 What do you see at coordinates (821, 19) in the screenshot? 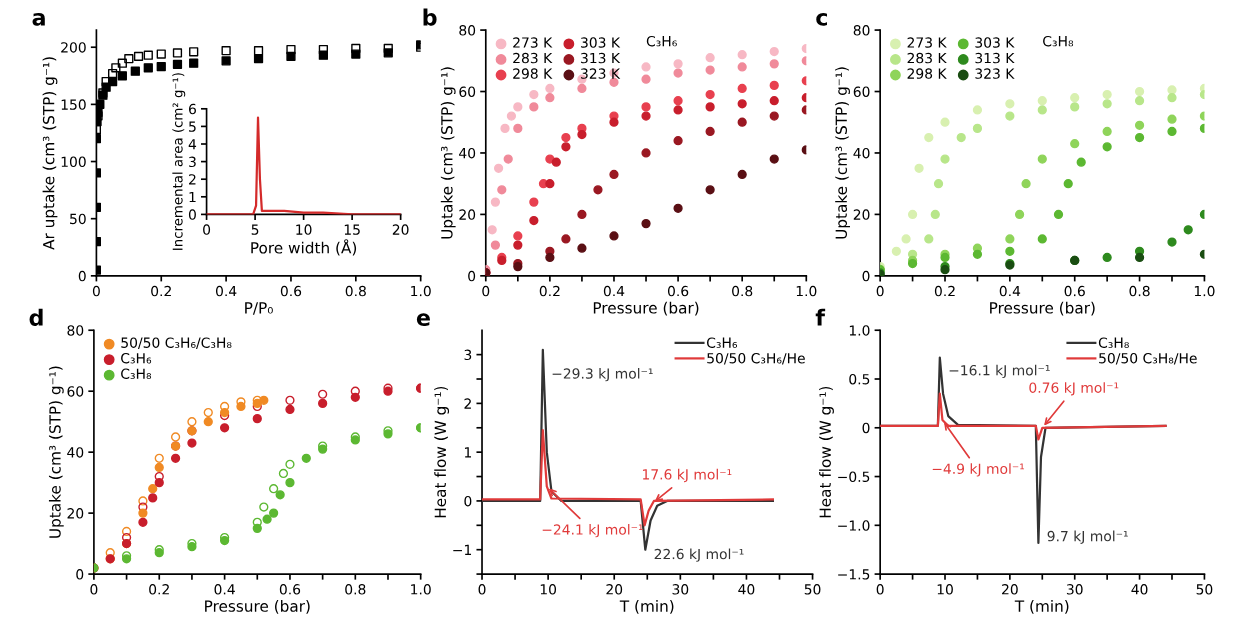
I see `chart-title: c` at bounding box center [821, 19].